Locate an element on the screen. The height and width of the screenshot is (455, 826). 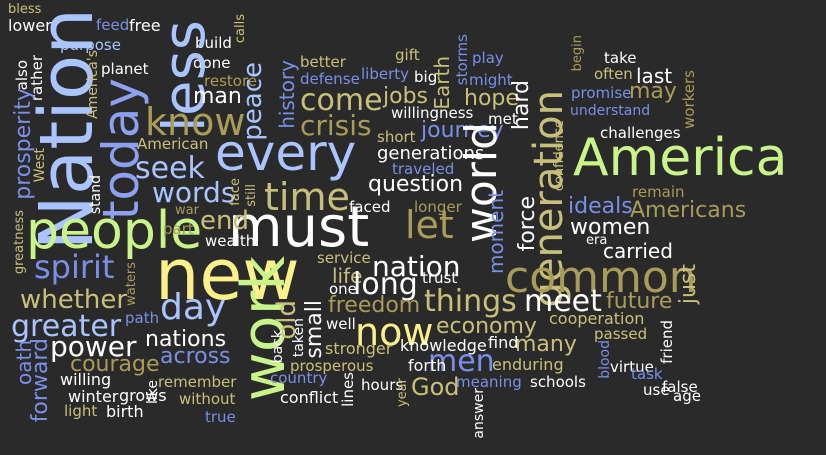
word-jobs: jobs is located at coordinates (405, 96).